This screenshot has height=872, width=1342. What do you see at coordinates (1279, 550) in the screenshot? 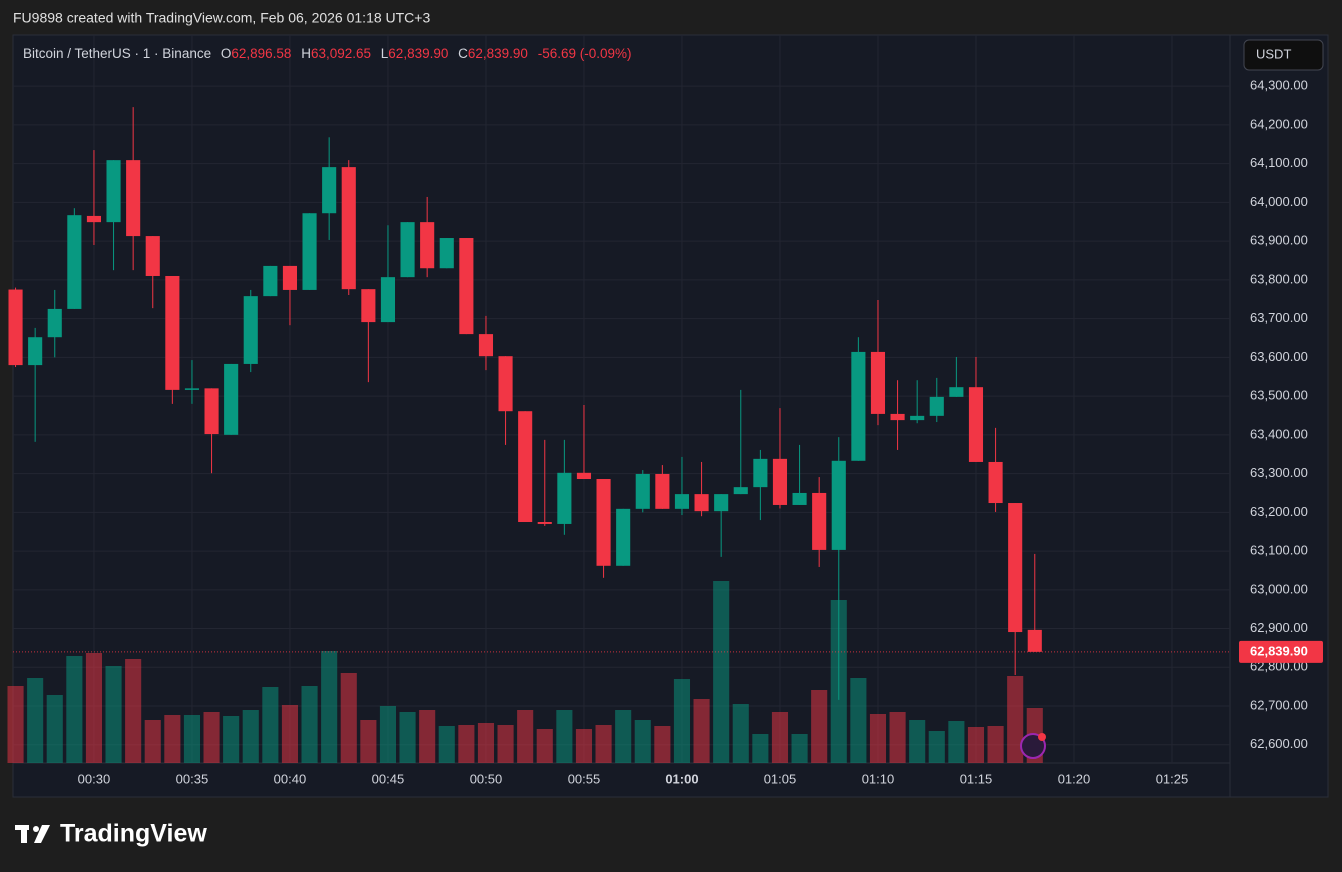
I see `y-tick-label: 63,100.00` at bounding box center [1279, 550].